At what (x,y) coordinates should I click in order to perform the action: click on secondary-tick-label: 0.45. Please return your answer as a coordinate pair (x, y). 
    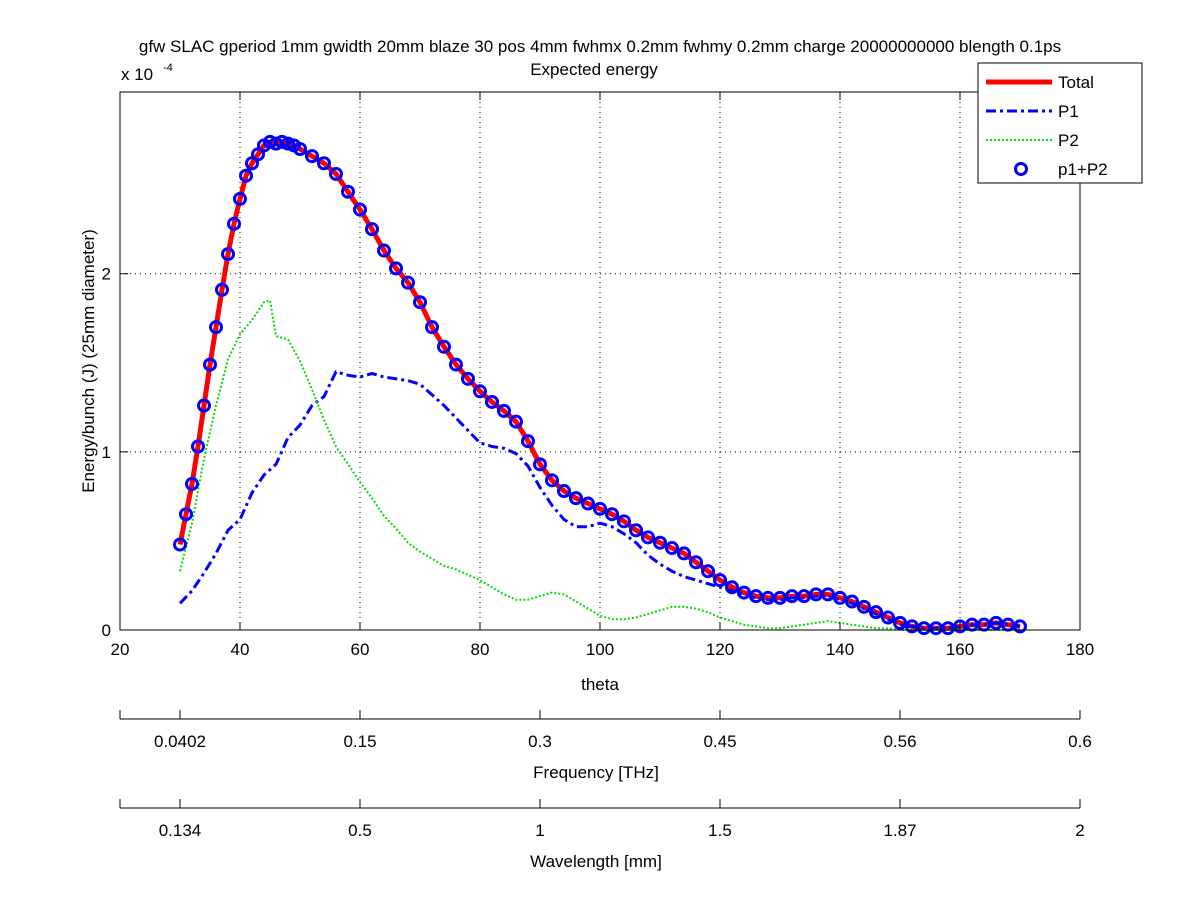
    Looking at the image, I should click on (719, 741).